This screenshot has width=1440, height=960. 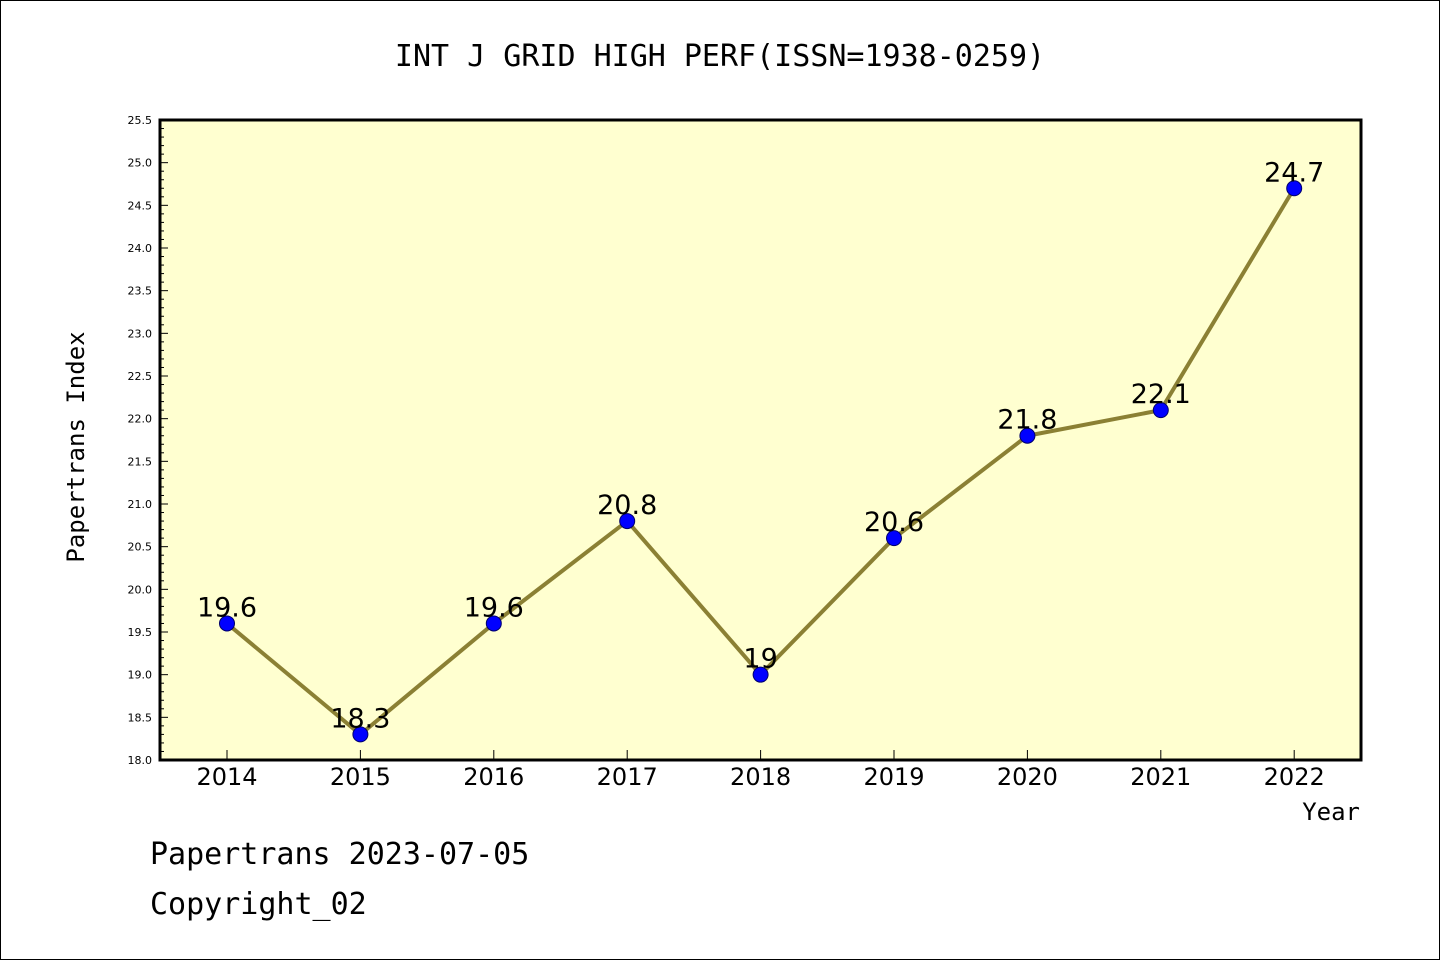 What do you see at coordinates (140, 461) in the screenshot?
I see `y-tick-label: 21.5` at bounding box center [140, 461].